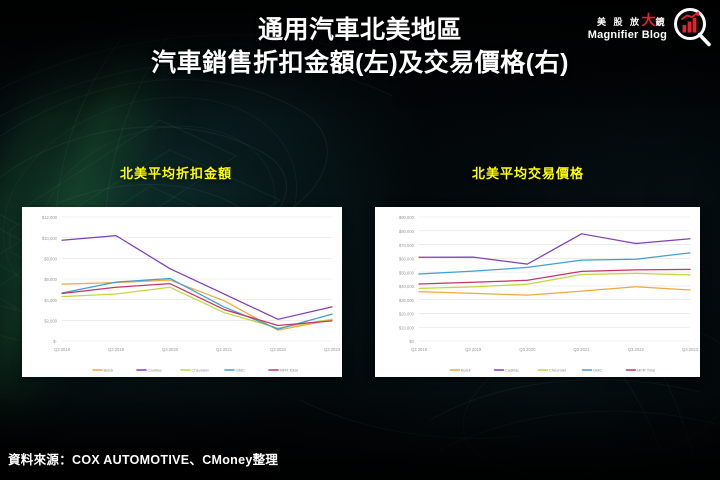 The width and height of the screenshot is (720, 480). I want to click on y-axis-tick-label: $80,000, so click(407, 231).